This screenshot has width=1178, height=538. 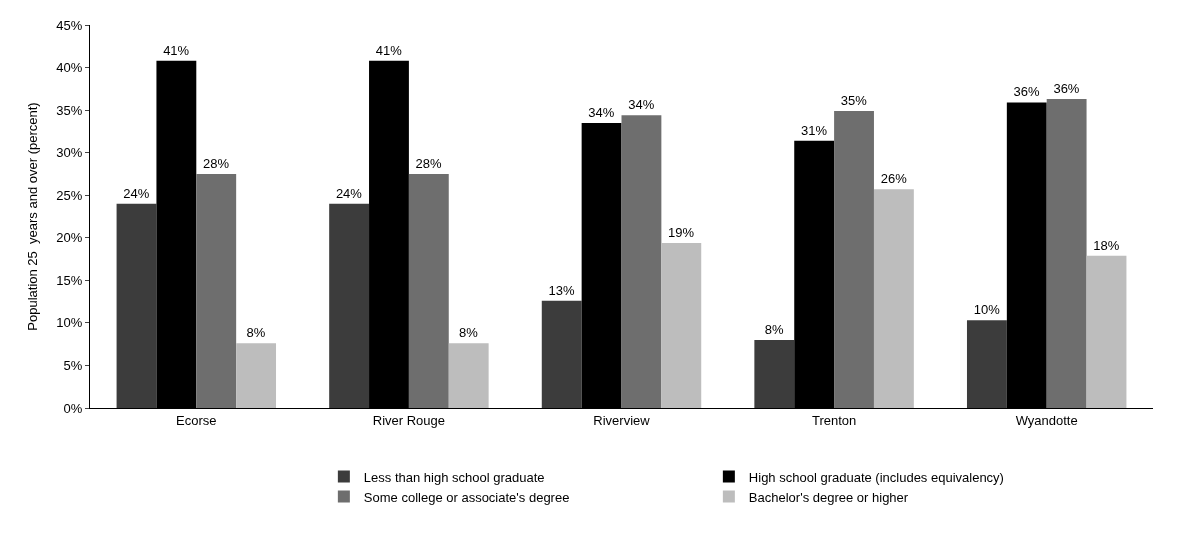 I want to click on x-tick-label: Wyandotte, so click(x=1046, y=420).